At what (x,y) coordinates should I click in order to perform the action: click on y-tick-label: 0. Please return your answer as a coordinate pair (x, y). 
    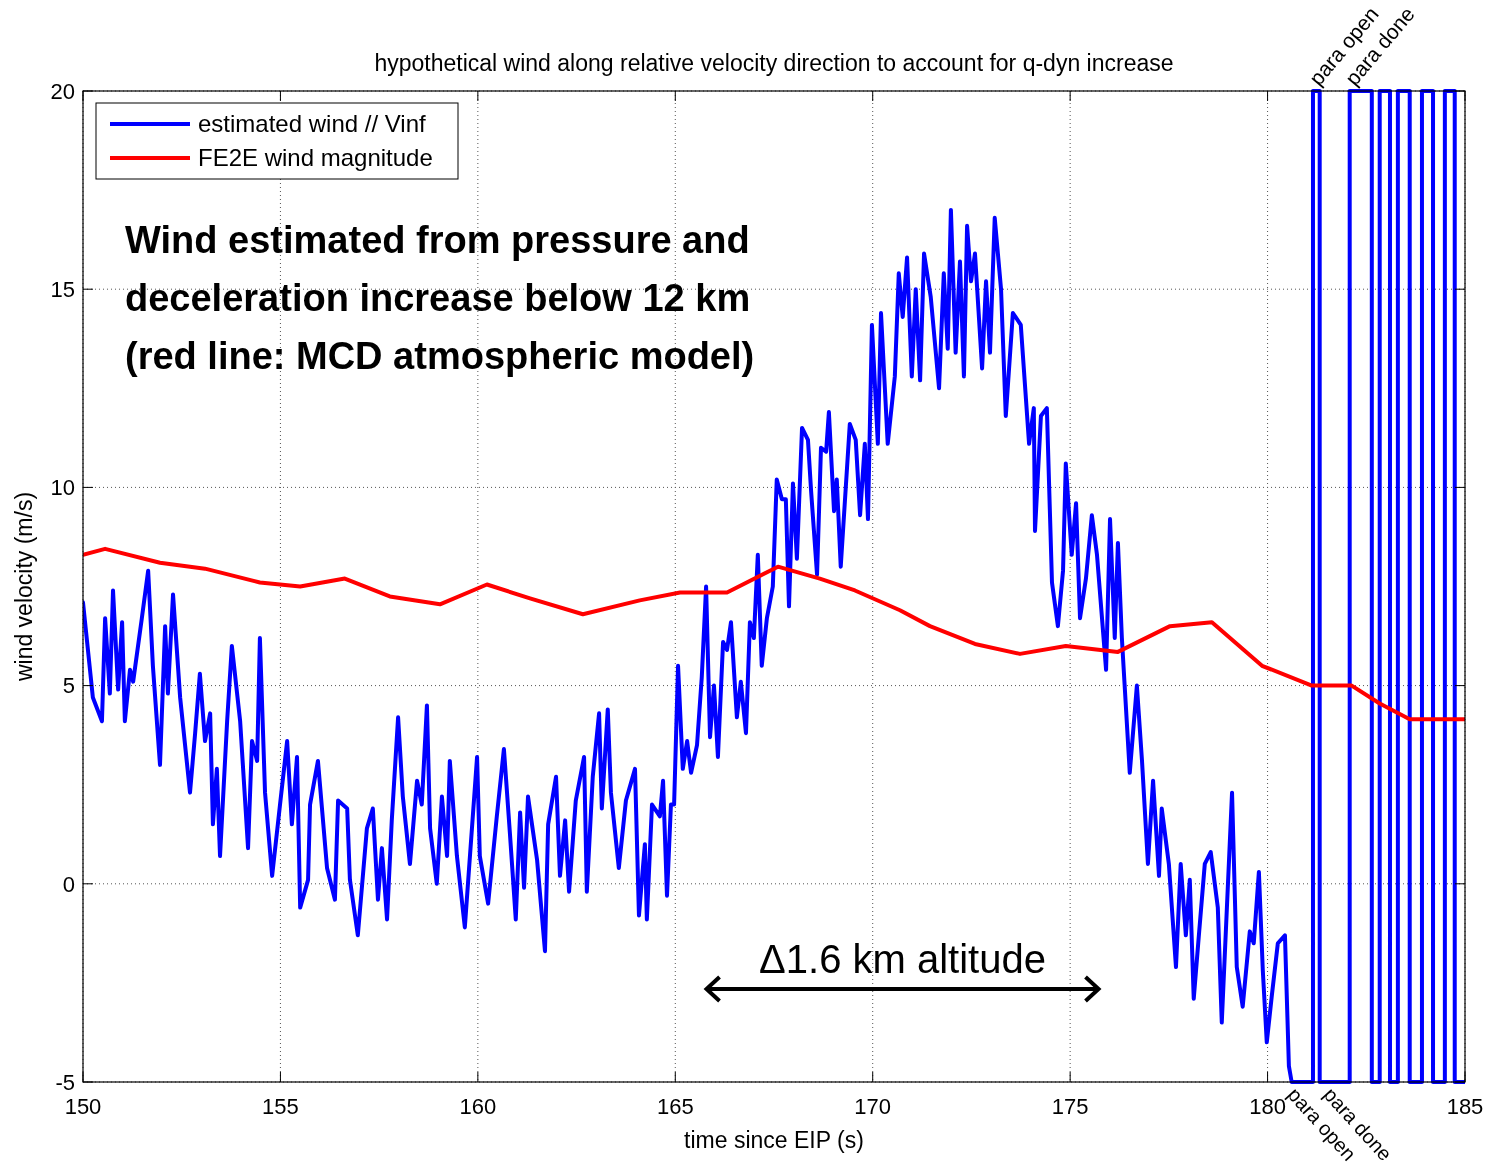
    Looking at the image, I should click on (68, 884).